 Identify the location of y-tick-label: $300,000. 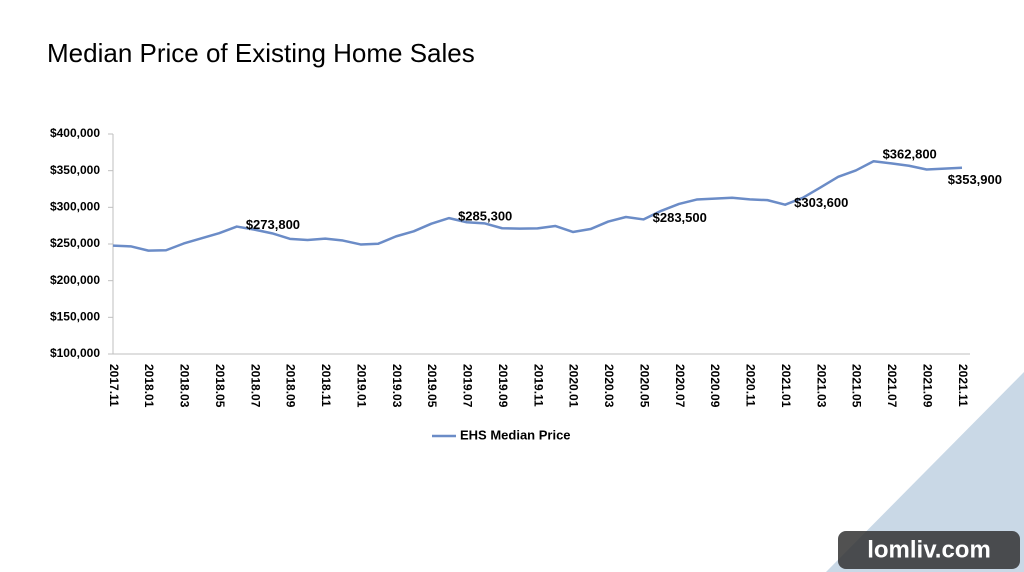
(75, 207).